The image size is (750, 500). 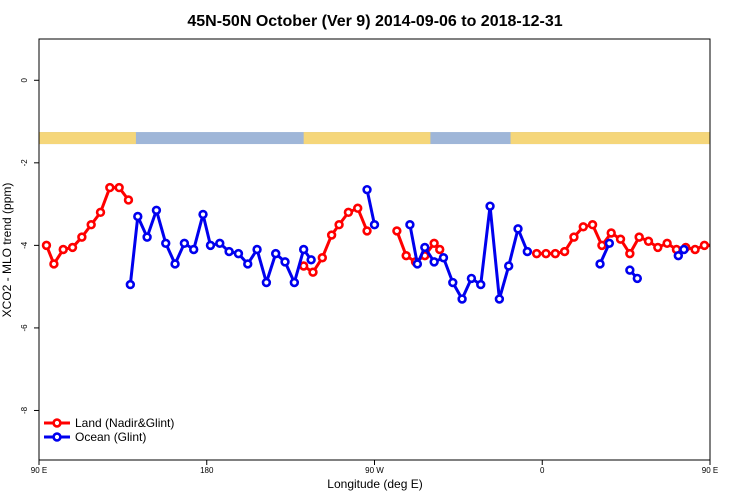 What do you see at coordinates (24, 80) in the screenshot?
I see `y-tick-label: 0` at bounding box center [24, 80].